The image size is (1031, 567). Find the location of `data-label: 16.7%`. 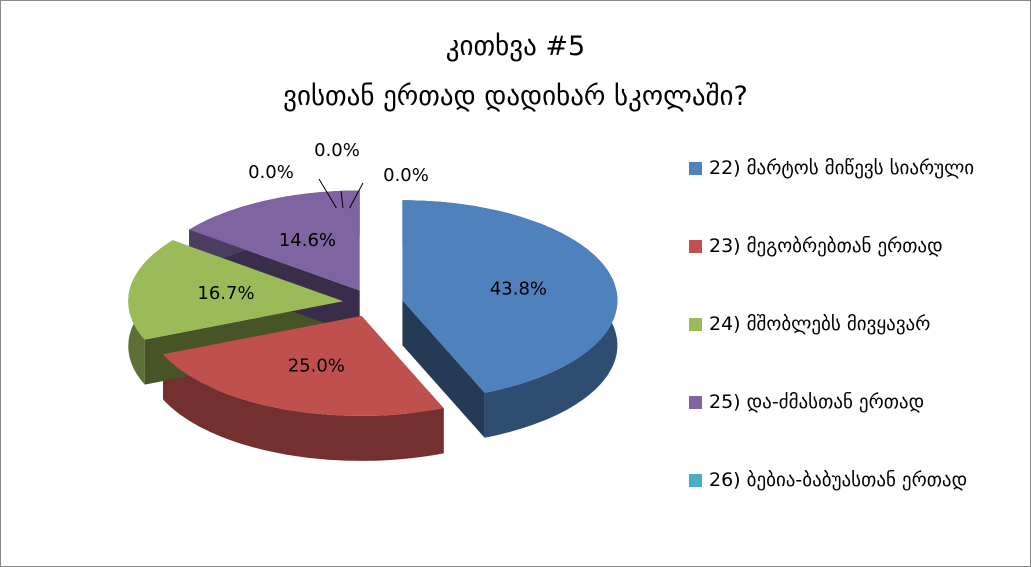

data-label: 16.7% is located at coordinates (225, 293).